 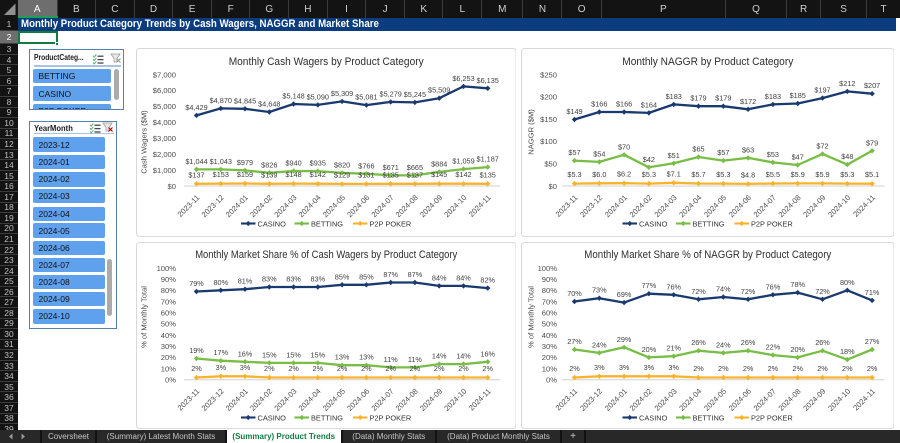 What do you see at coordinates (143, 316) in the screenshot?
I see `svg-text: % of Monthly Total` at bounding box center [143, 316].